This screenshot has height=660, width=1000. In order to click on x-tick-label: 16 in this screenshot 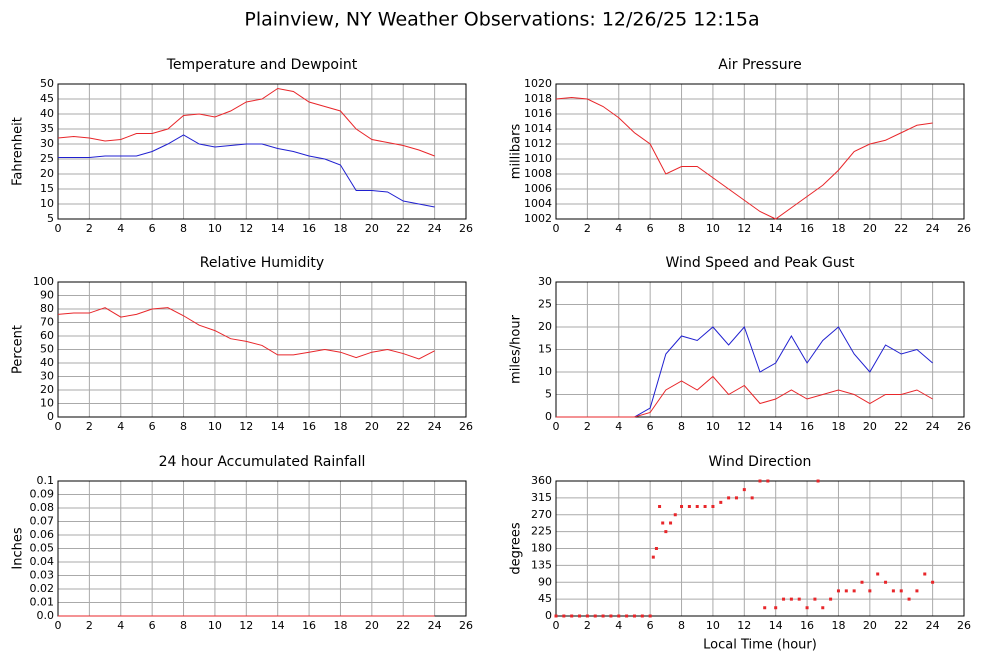, I will do `click(807, 625)`.